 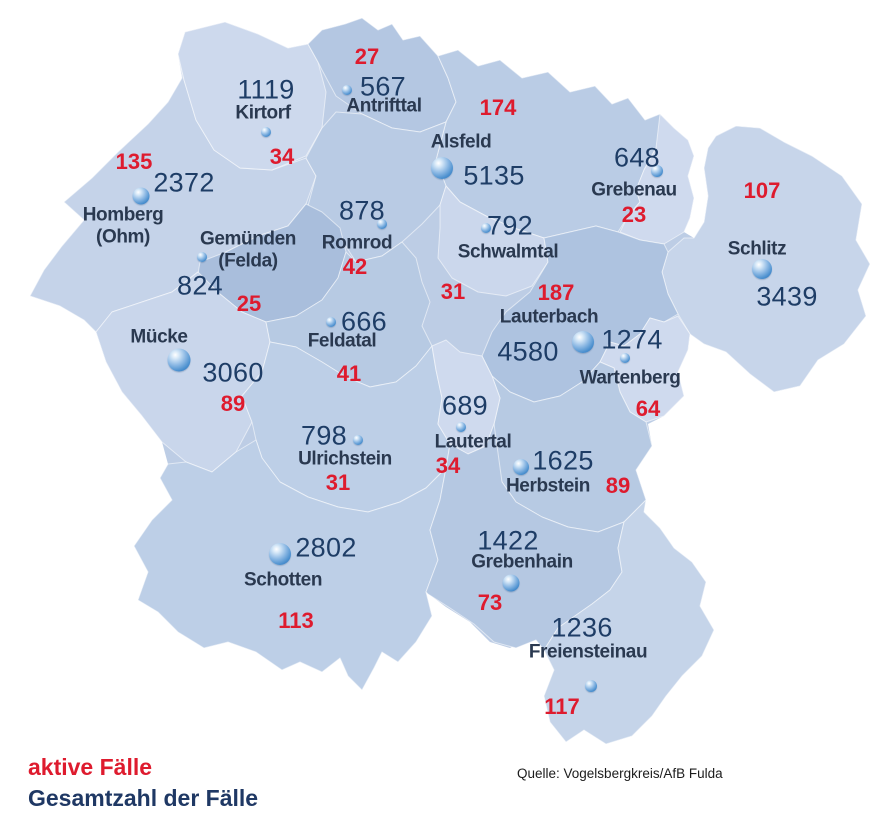 What do you see at coordinates (620, 773) in the screenshot?
I see `source-credit: Quelle: Vogelsbergkreis/AfB Fulda` at bounding box center [620, 773].